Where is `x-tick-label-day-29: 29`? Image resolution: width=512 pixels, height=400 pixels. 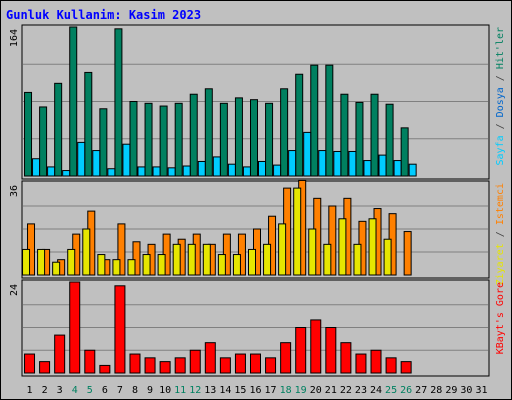
x-tick-label-day-29: 29 is located at coordinates (451, 390).